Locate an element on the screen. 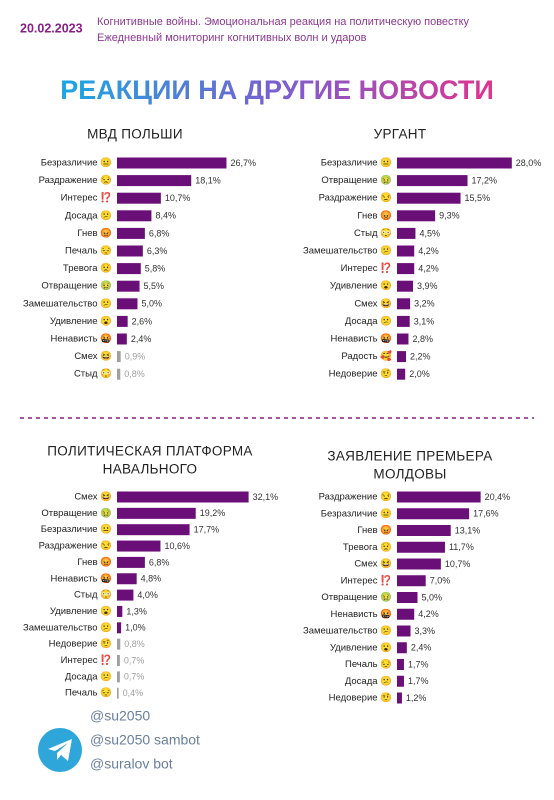  value-label: 1,2% is located at coordinates (416, 698).